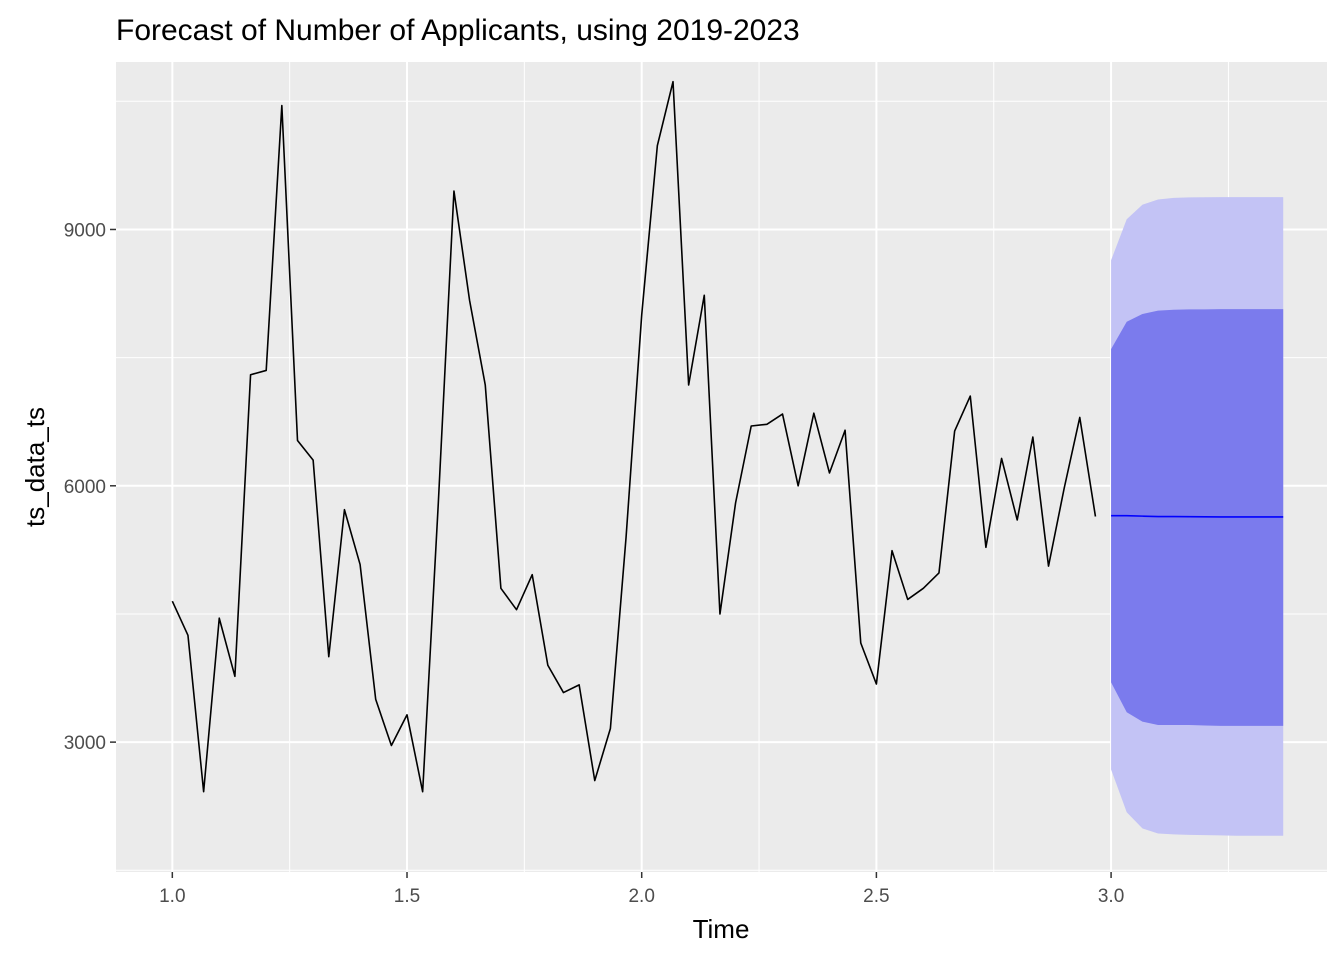 Image resolution: width=1344 pixels, height=960 pixels. What do you see at coordinates (35, 467) in the screenshot?
I see `y-axis-title: ts_data_ts` at bounding box center [35, 467].